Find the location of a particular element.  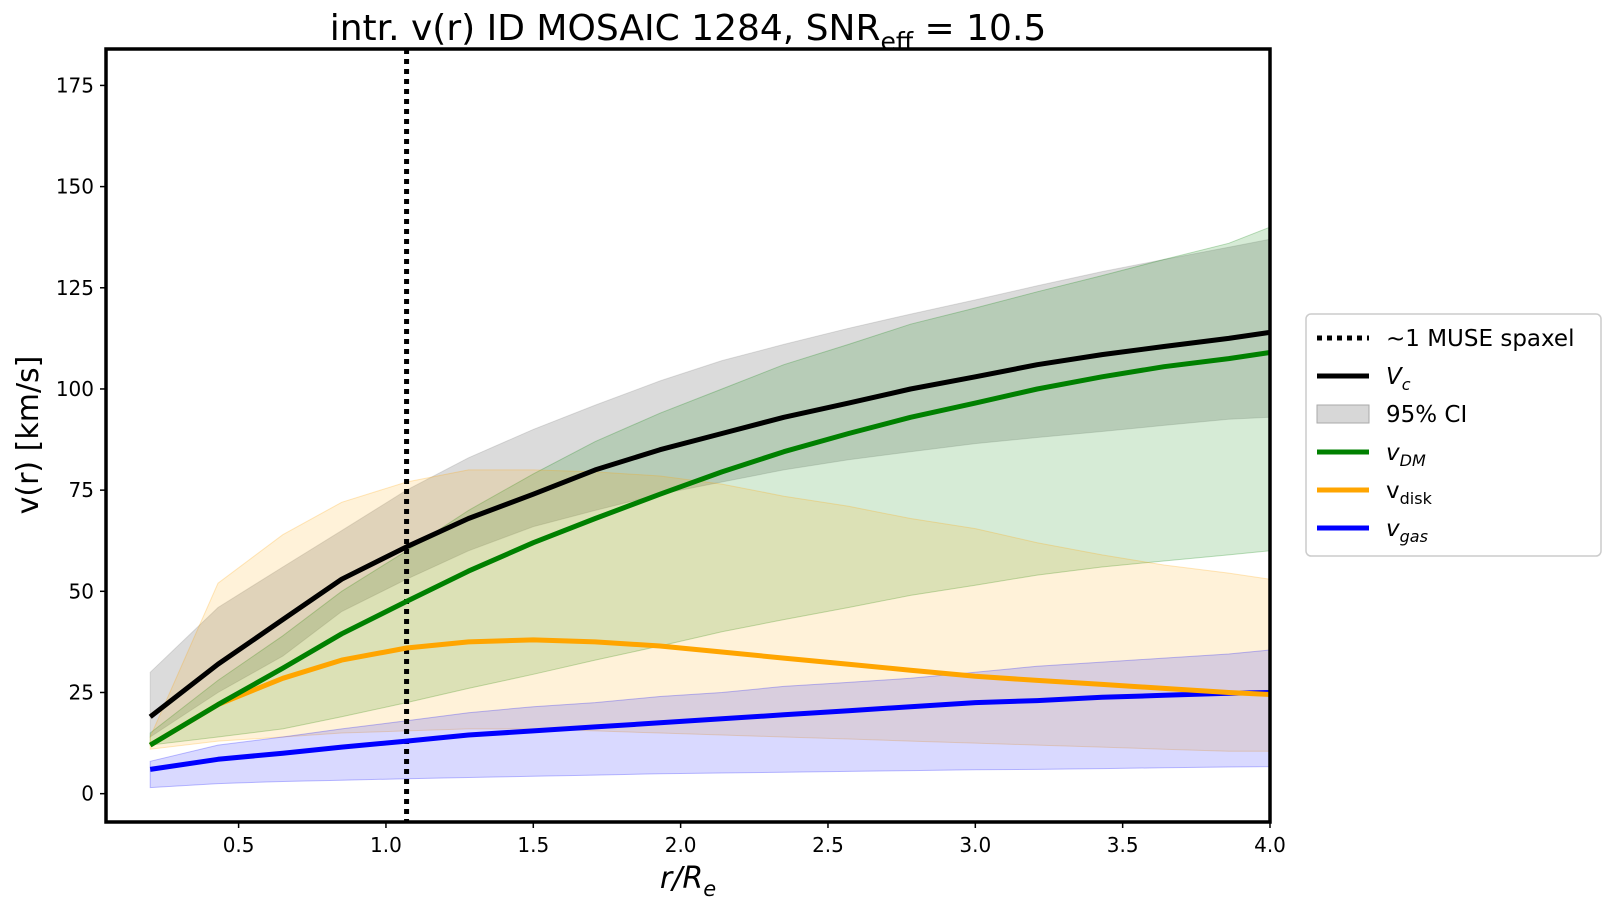

x-axis-label-main: r/R is located at coordinates (681, 878).